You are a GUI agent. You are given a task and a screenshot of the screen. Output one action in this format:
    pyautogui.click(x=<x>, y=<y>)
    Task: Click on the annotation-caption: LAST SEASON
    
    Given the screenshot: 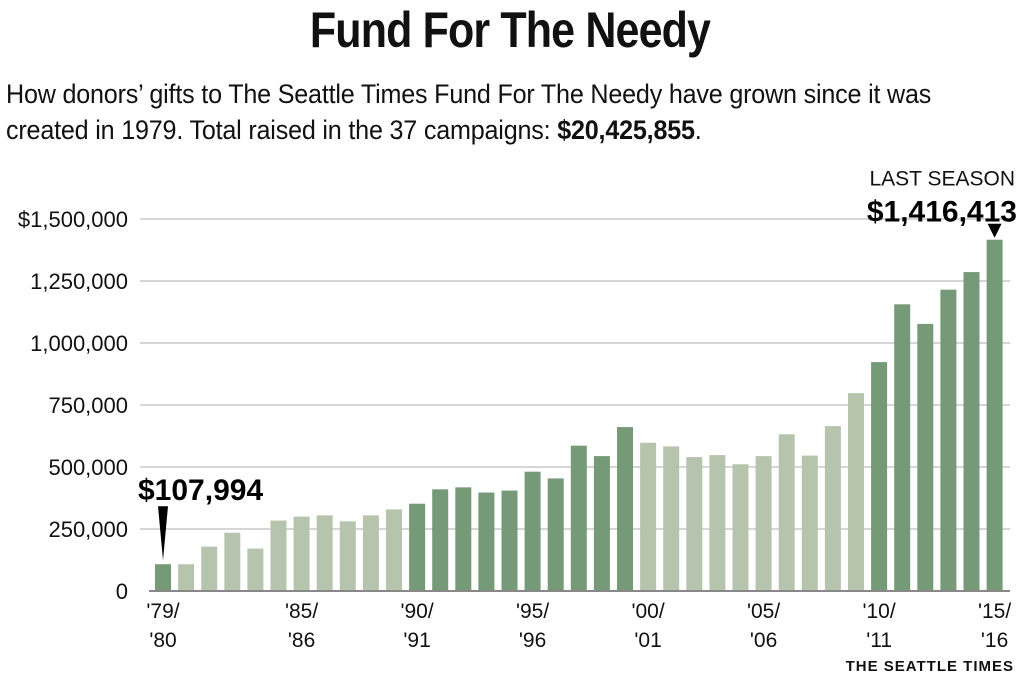 What is the action you would take?
    pyautogui.click(x=942, y=179)
    